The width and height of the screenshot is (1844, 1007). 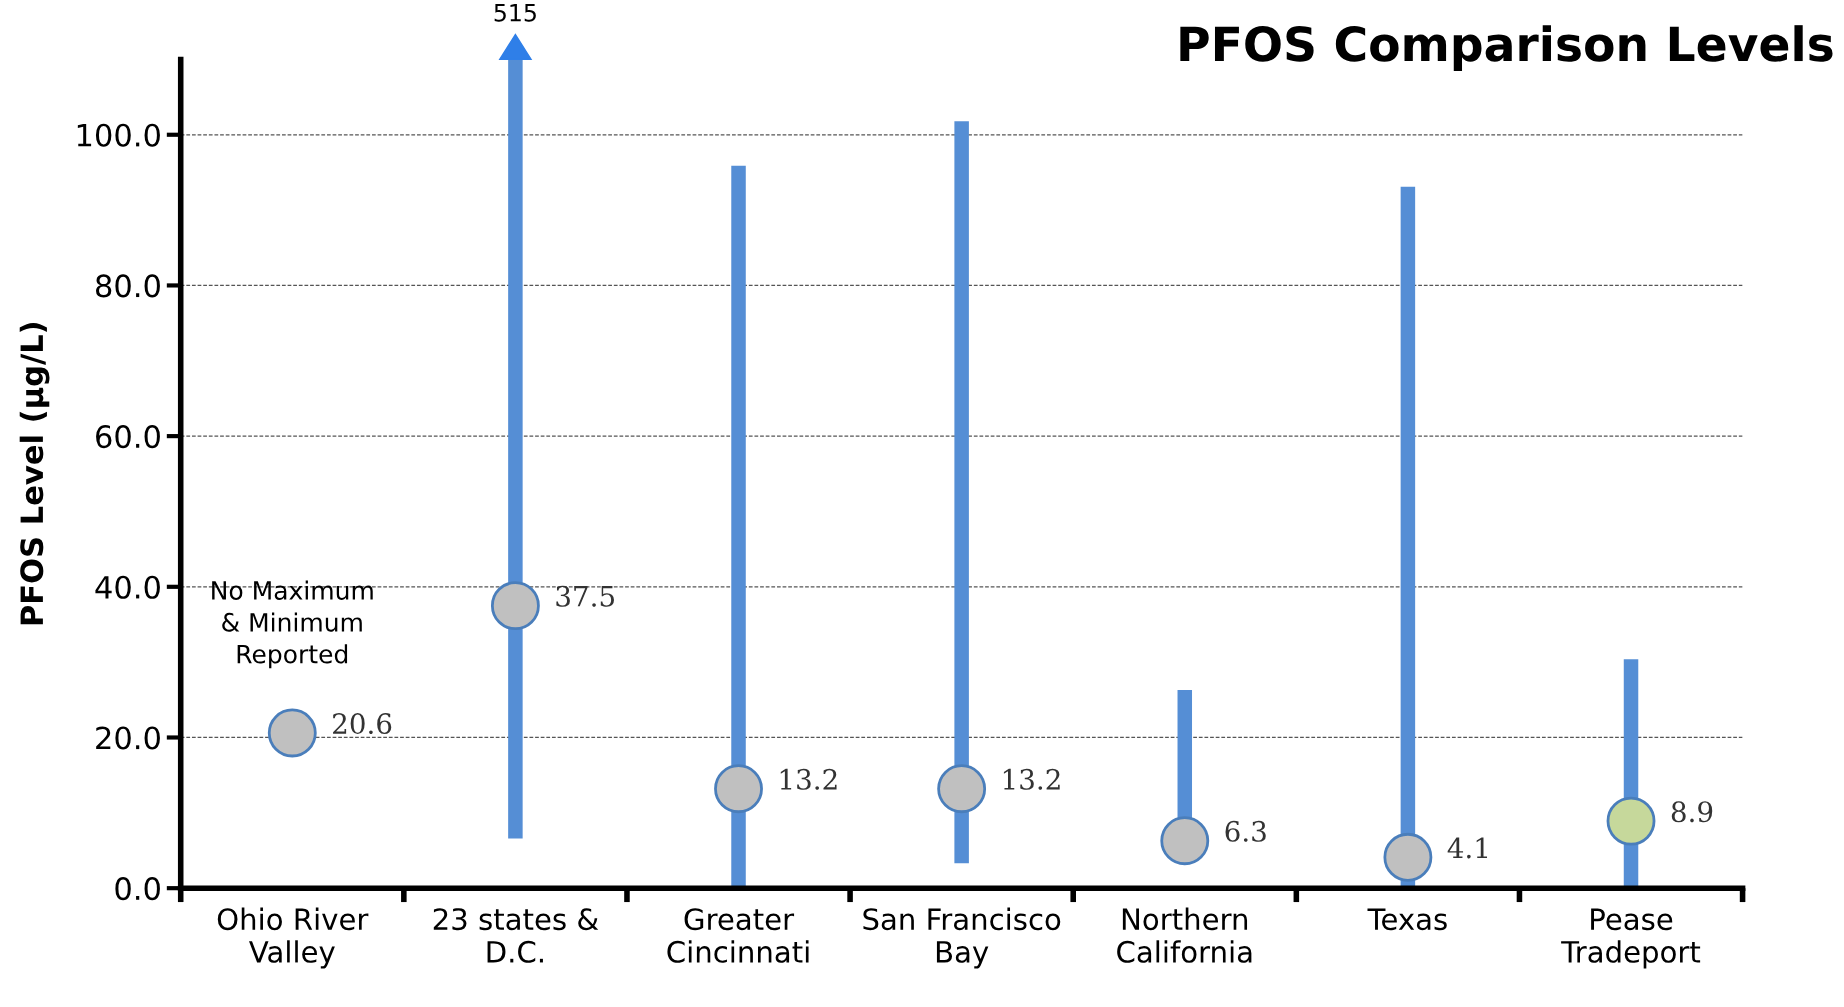 What do you see at coordinates (516, 935) in the screenshot?
I see `x-tick-label: 23 states & D.C.` at bounding box center [516, 935].